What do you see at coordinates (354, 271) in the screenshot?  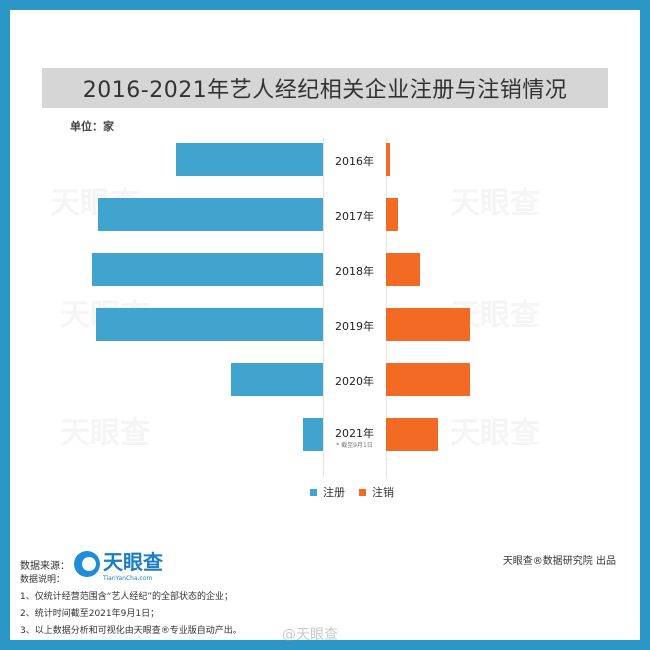 I see `year-label: 2018年` at bounding box center [354, 271].